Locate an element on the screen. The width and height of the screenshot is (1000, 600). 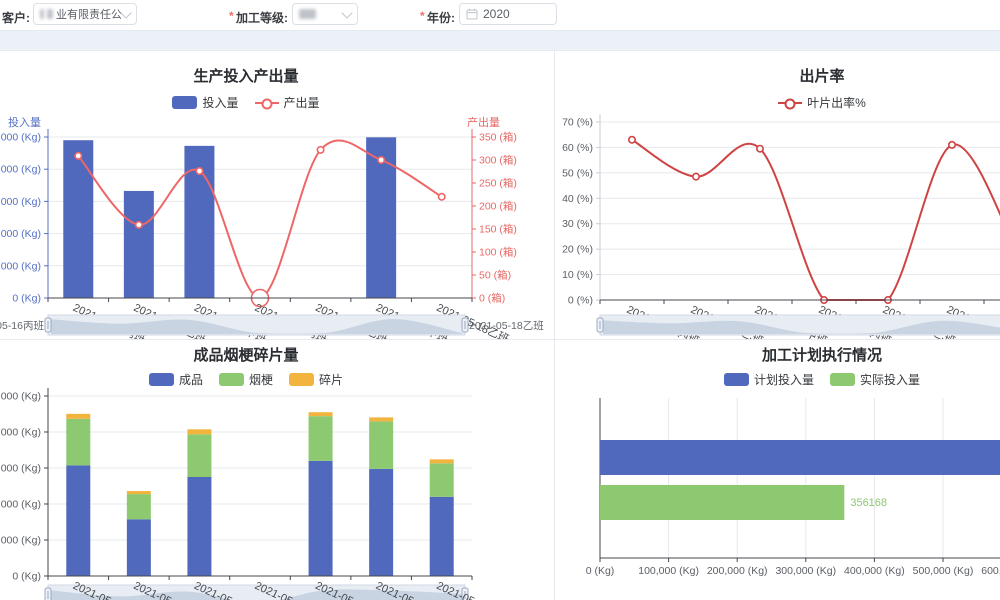
axis-tick-label: 150 (箱) is located at coordinates (498, 229).